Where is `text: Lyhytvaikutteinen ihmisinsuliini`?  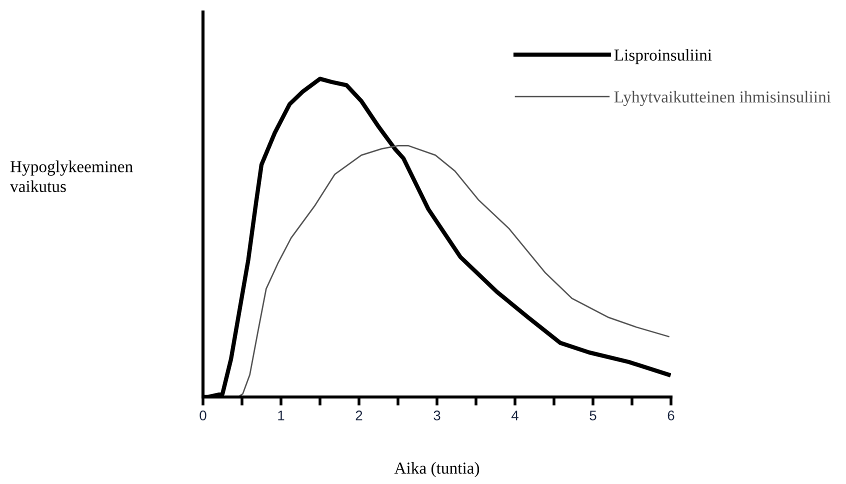 text: Lyhytvaikutteinen ihmisinsuliini is located at coordinates (722, 98).